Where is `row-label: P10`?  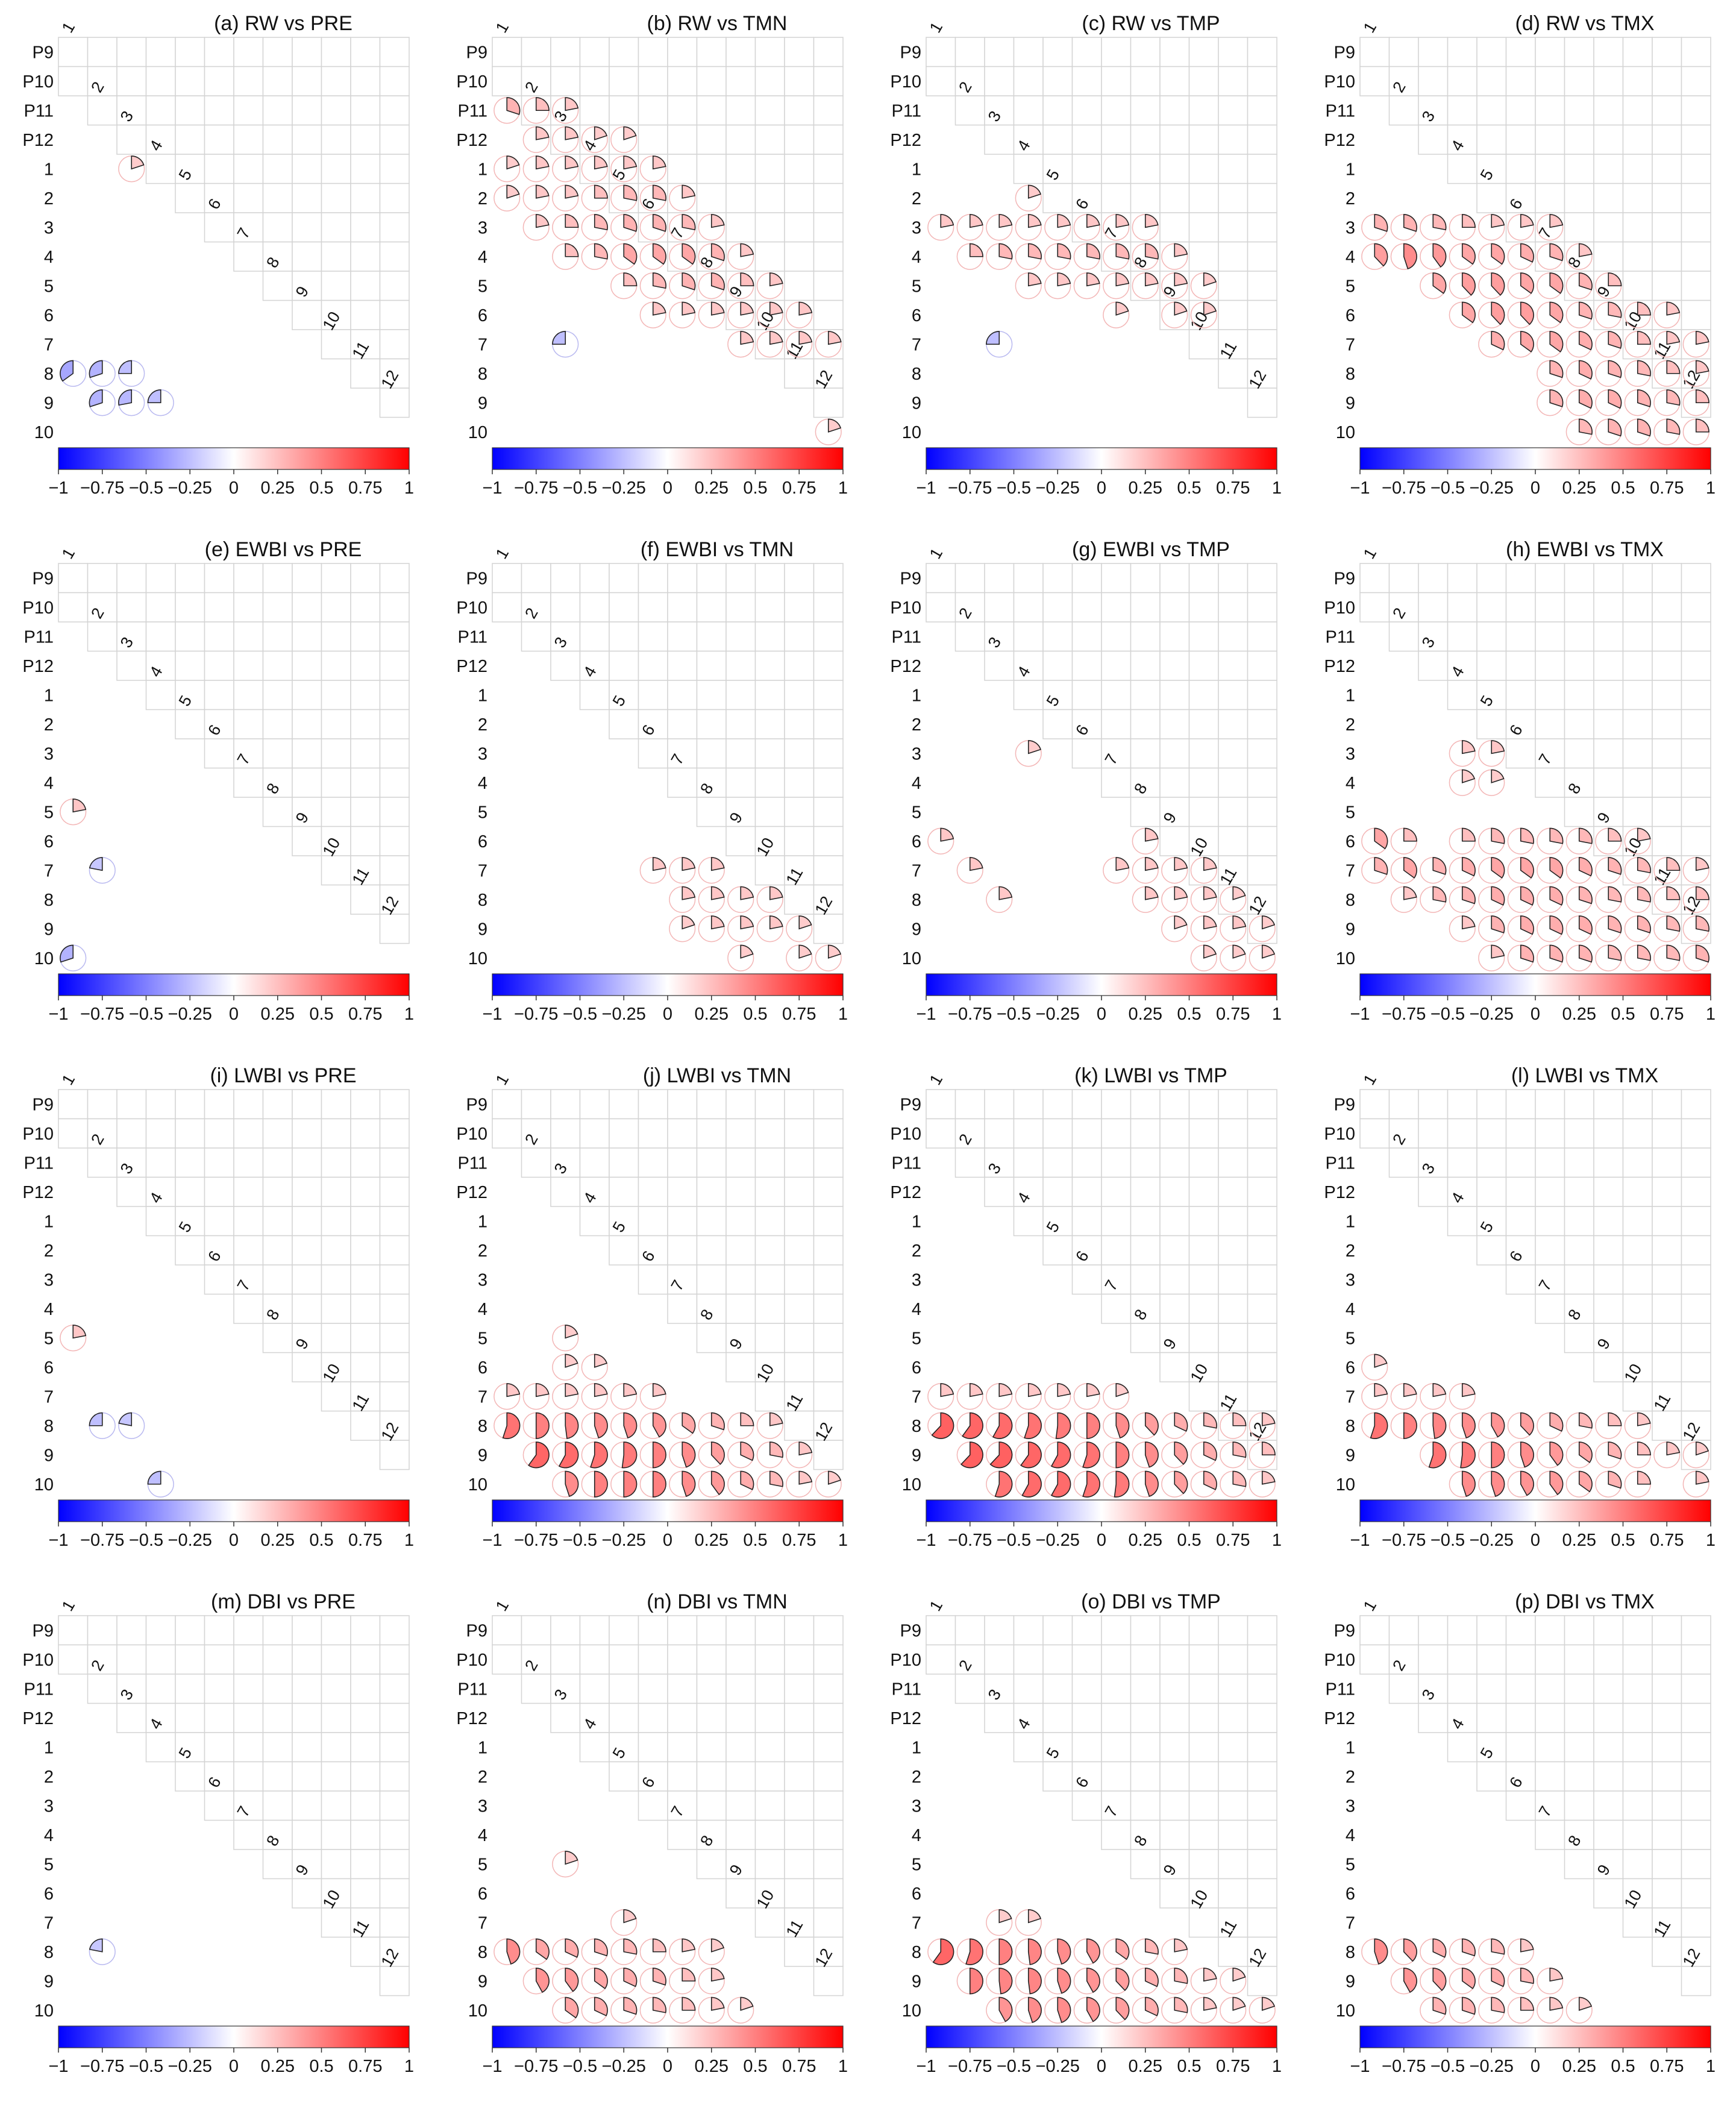 row-label: P10 is located at coordinates (1339, 82).